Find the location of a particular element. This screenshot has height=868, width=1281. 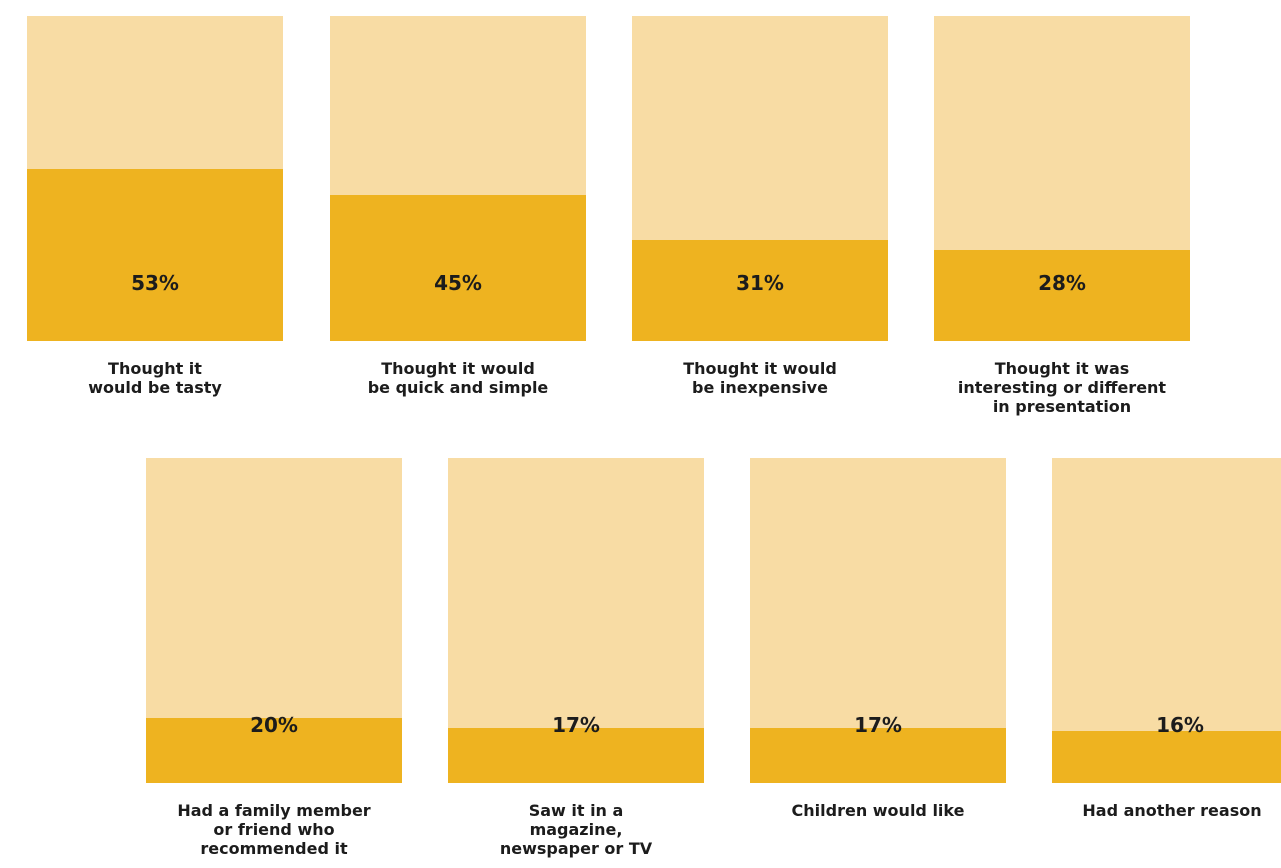

bar-value-label: 28% is located at coordinates (1062, 283).